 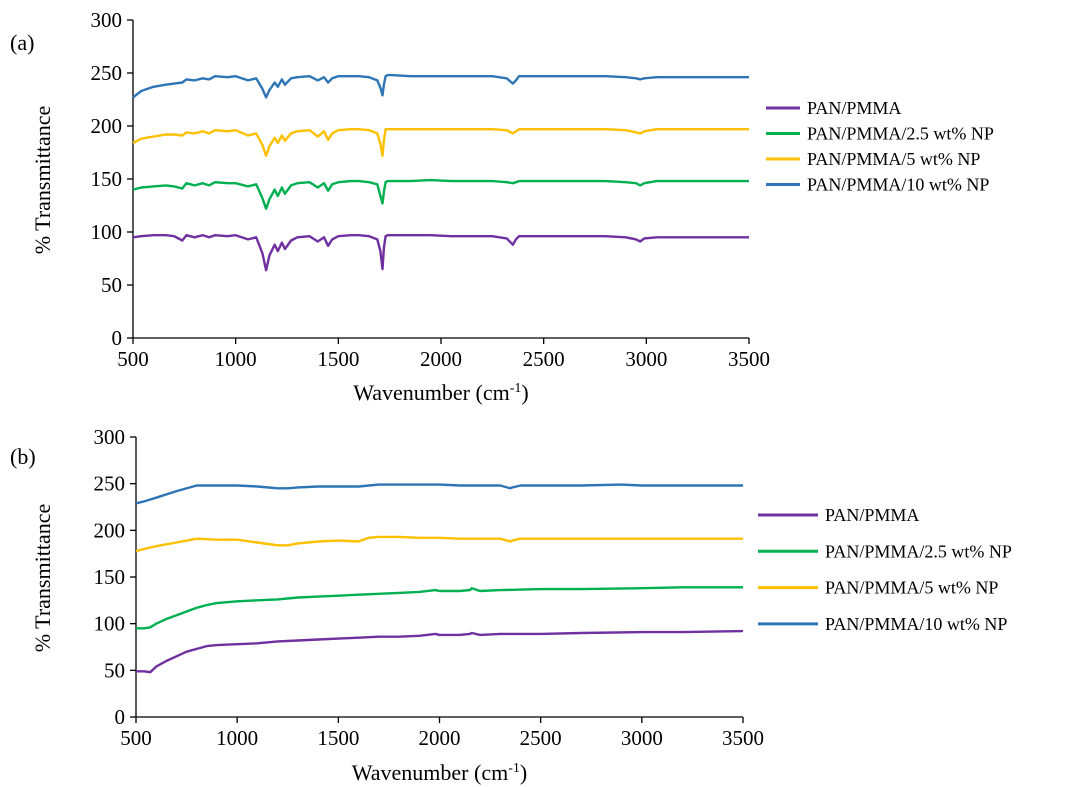 What do you see at coordinates (22, 42) in the screenshot?
I see `panel-label: (a)` at bounding box center [22, 42].